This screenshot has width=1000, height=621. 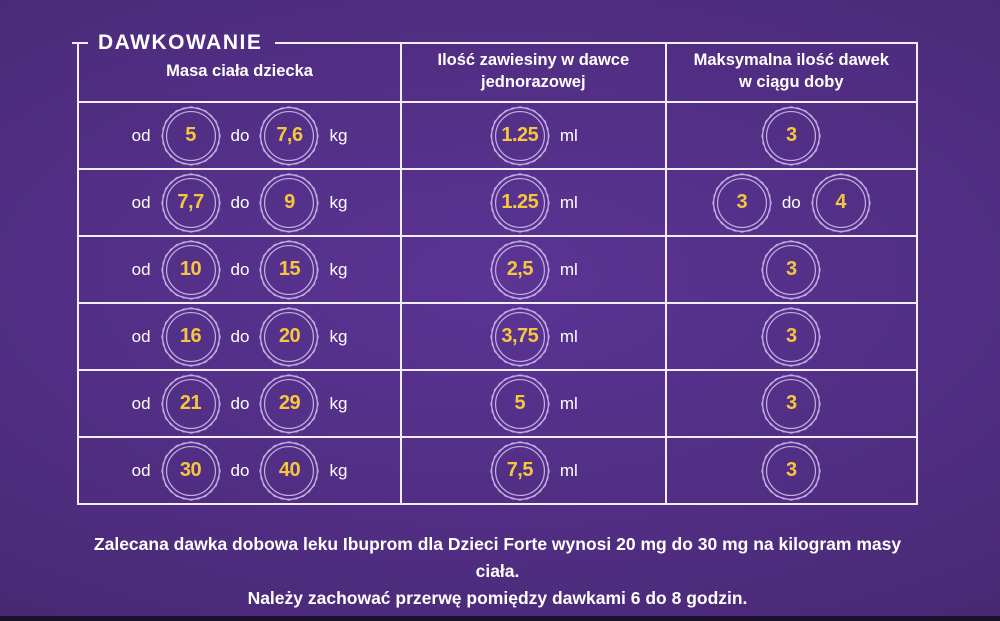 I want to click on table-row-weight-cell: od 21 do 29 kg, so click(x=241, y=402).